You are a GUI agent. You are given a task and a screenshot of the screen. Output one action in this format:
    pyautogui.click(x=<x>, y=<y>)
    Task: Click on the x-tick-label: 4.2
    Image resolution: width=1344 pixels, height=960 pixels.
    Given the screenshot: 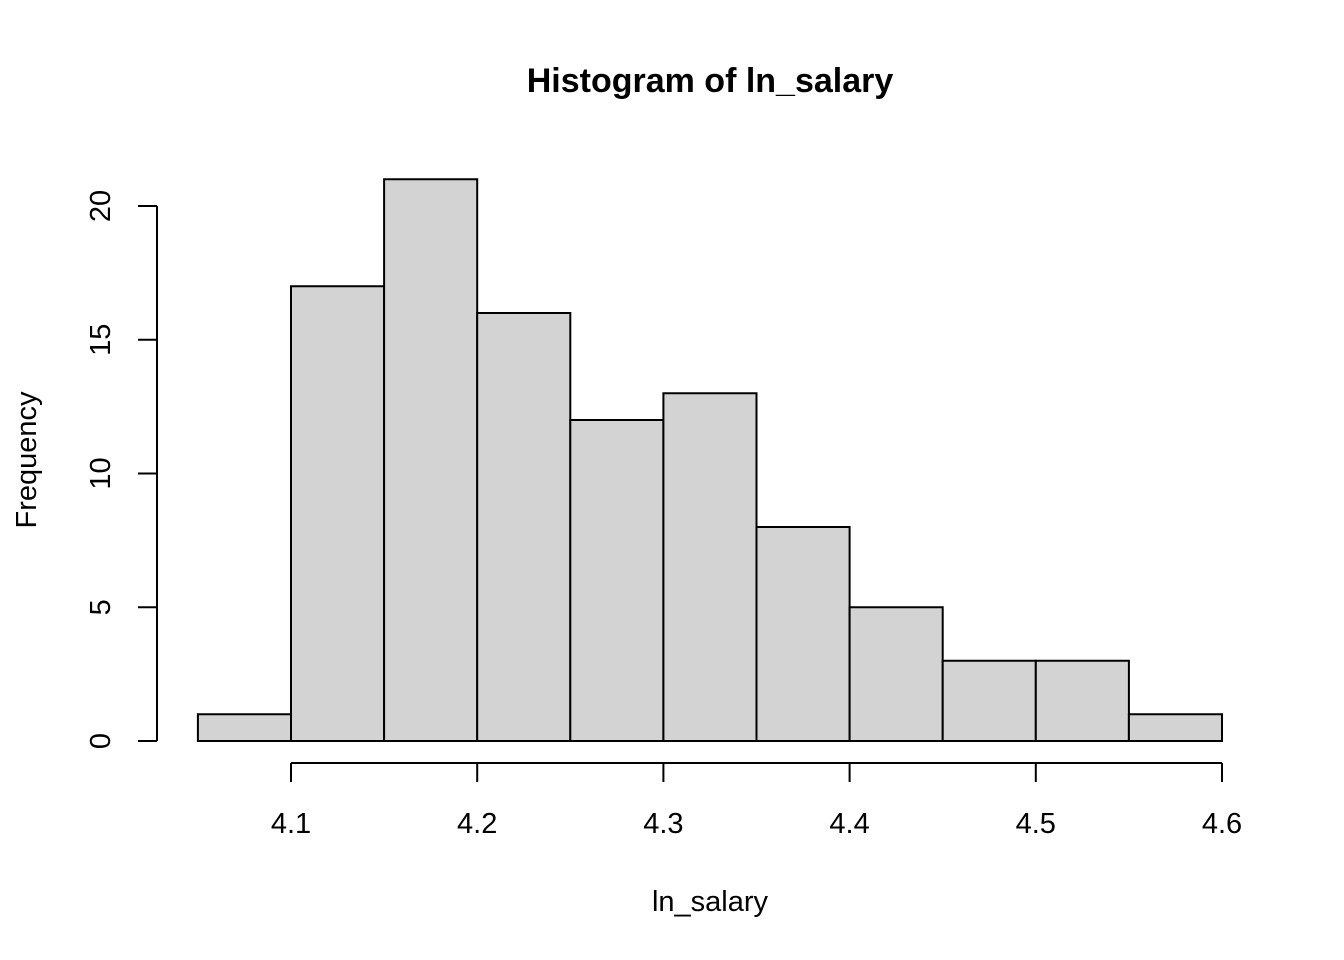 What is the action you would take?
    pyautogui.click(x=477, y=824)
    